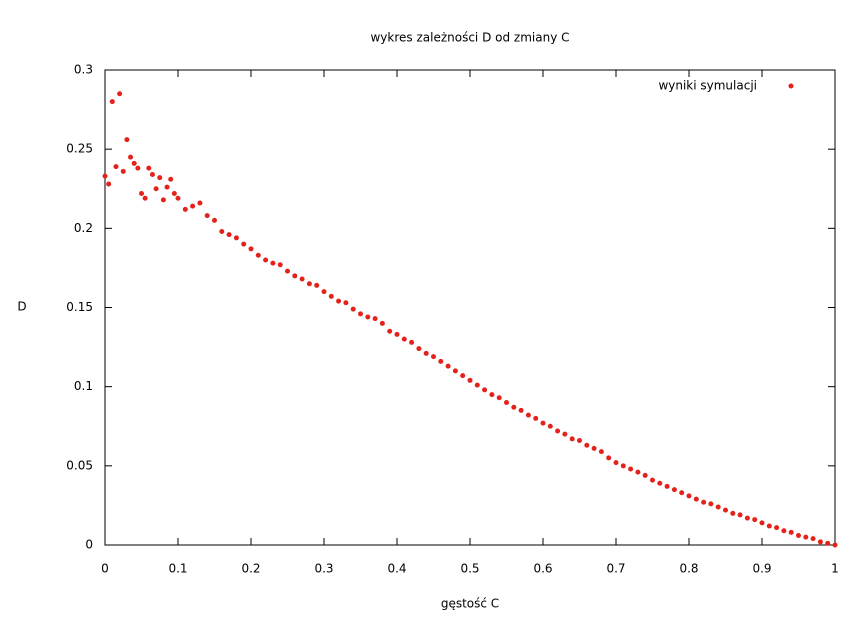 This screenshot has width=867, height=623. What do you see at coordinates (835, 569) in the screenshot?
I see `x-tick-label: 1` at bounding box center [835, 569].